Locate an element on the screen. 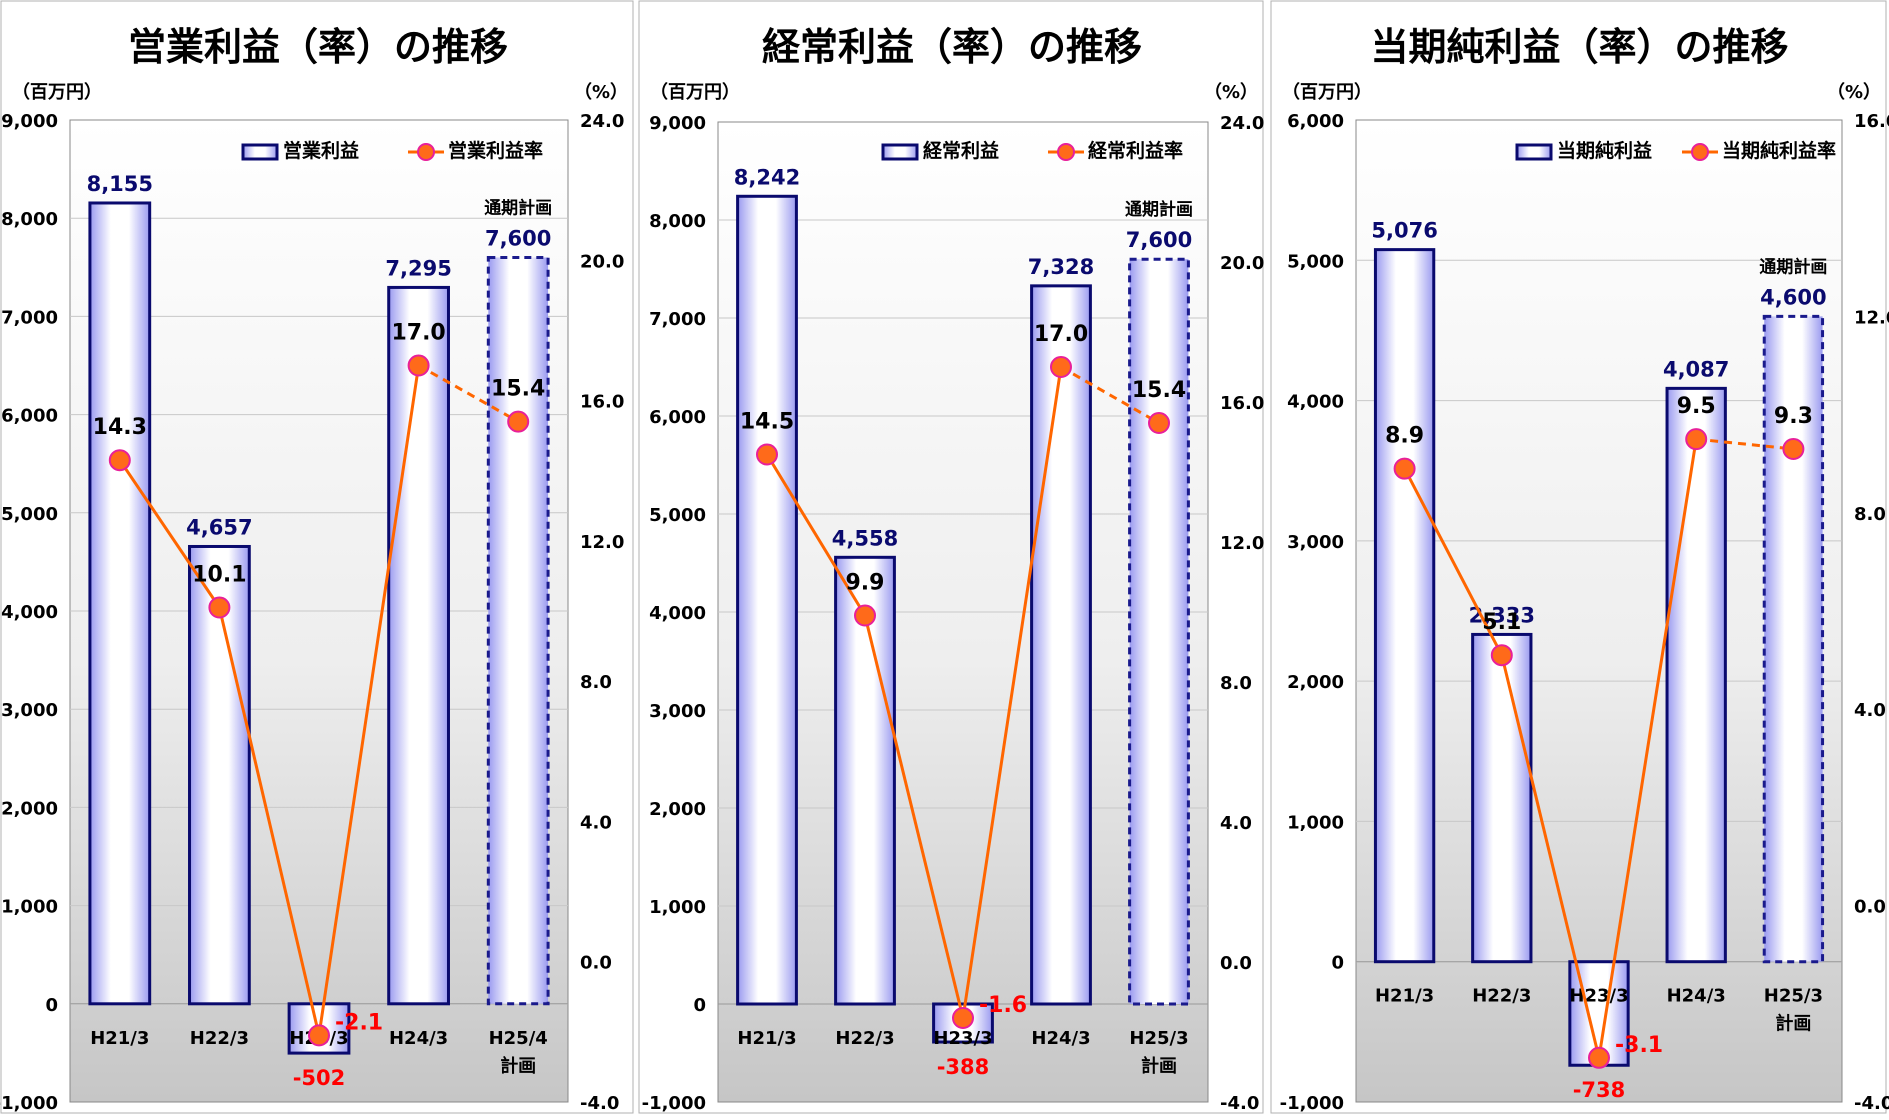 The image size is (1889, 1120). bar-value-label: 4,558 is located at coordinates (865, 538).